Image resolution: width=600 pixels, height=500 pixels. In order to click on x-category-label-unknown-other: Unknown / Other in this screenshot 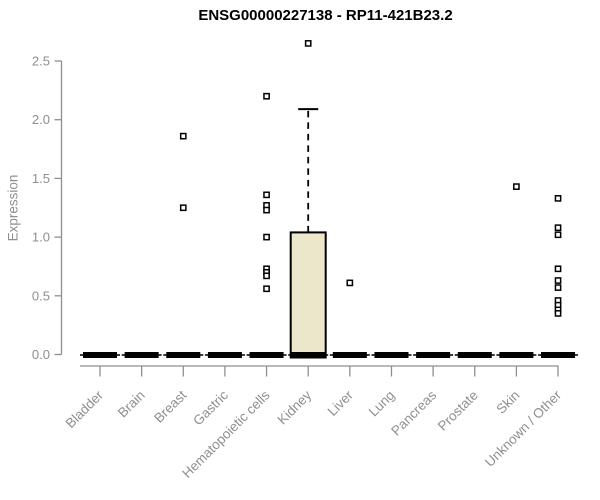, I will do `click(523, 428)`.